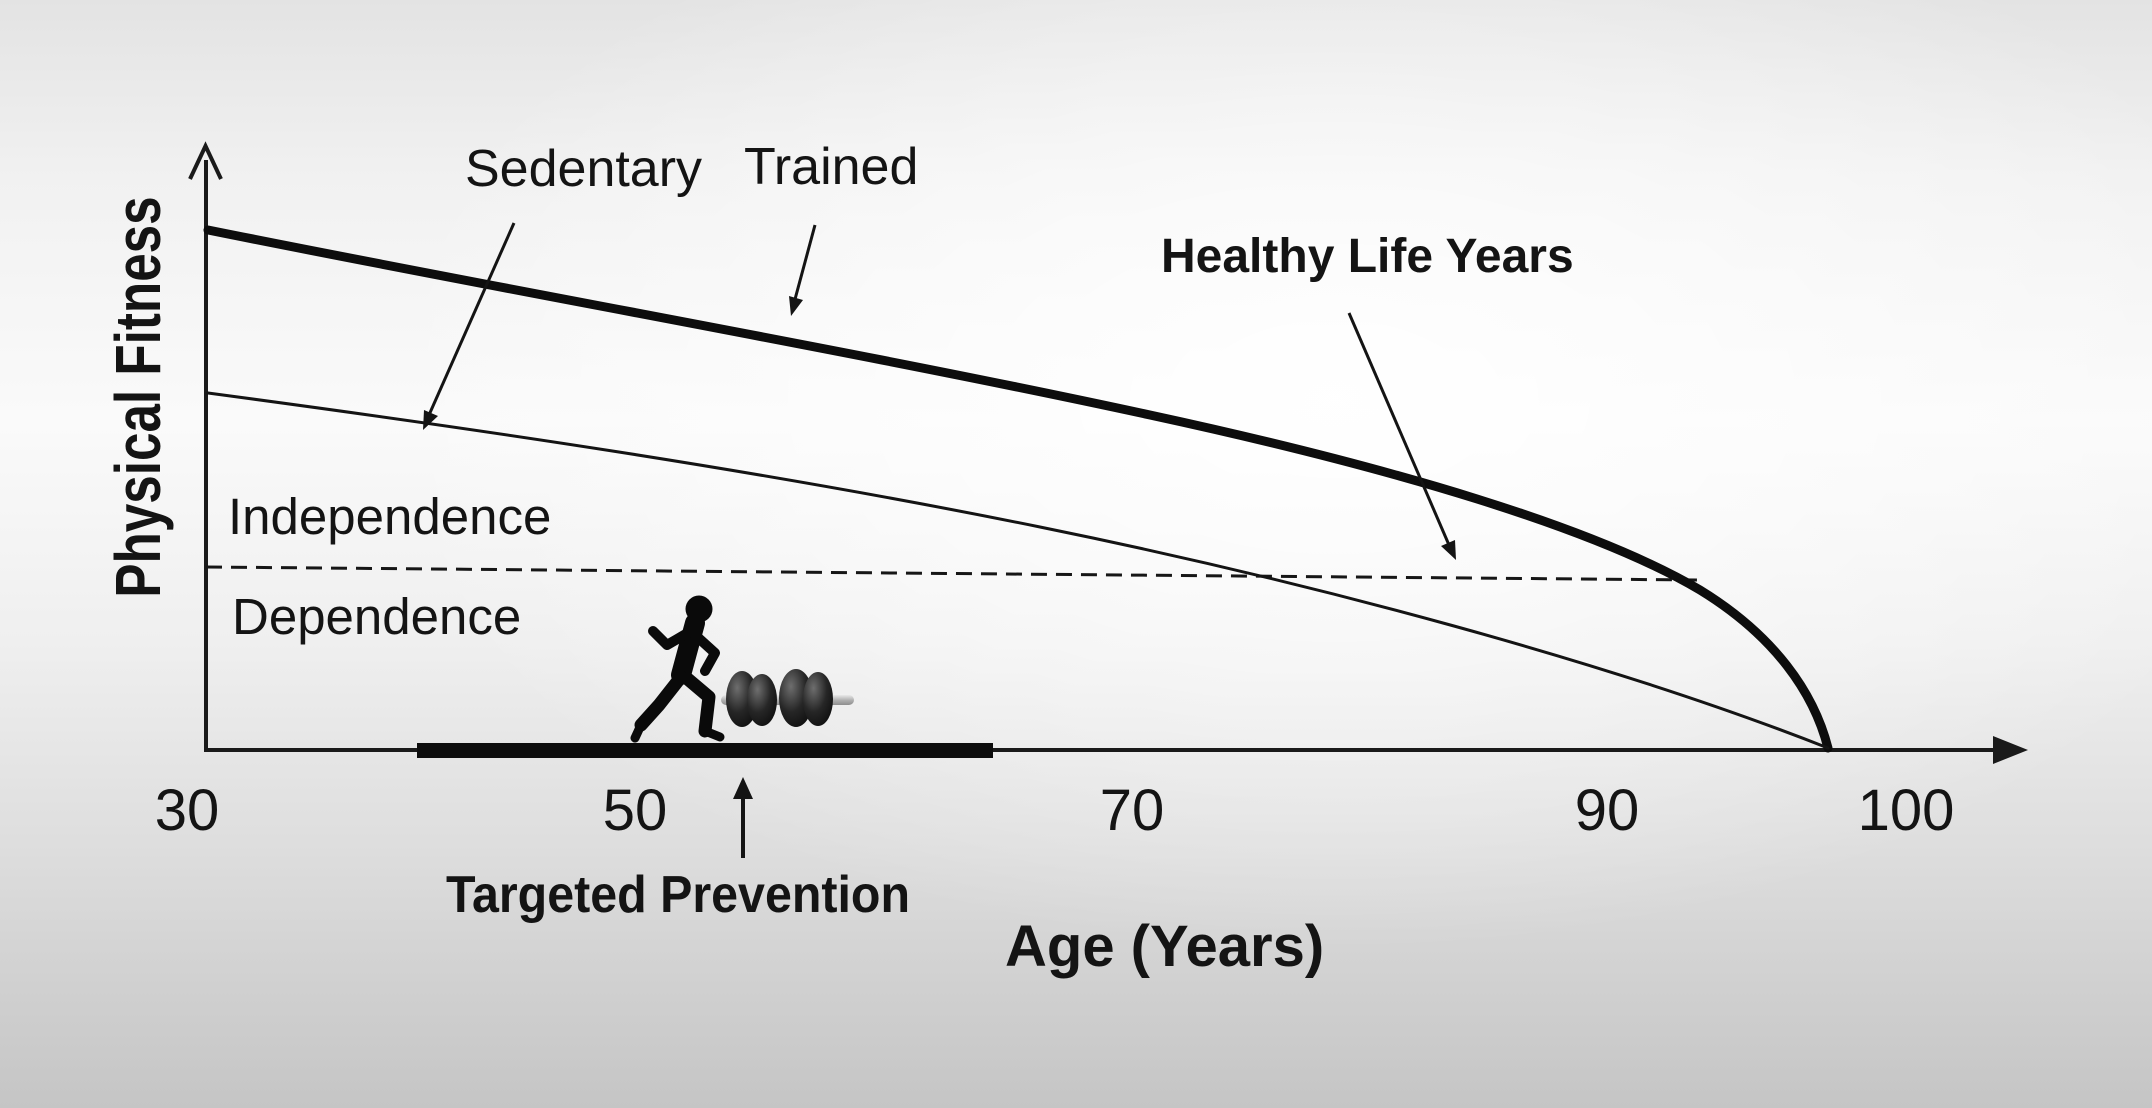  What do you see at coordinates (390, 516) in the screenshot?
I see `independence-label: Independence` at bounding box center [390, 516].